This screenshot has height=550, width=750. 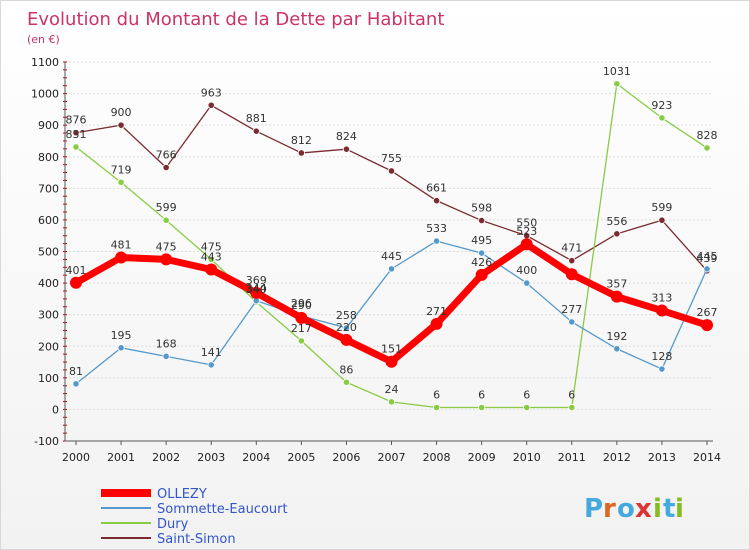 I want to click on y-tick-label: 400, so click(x=48, y=283).